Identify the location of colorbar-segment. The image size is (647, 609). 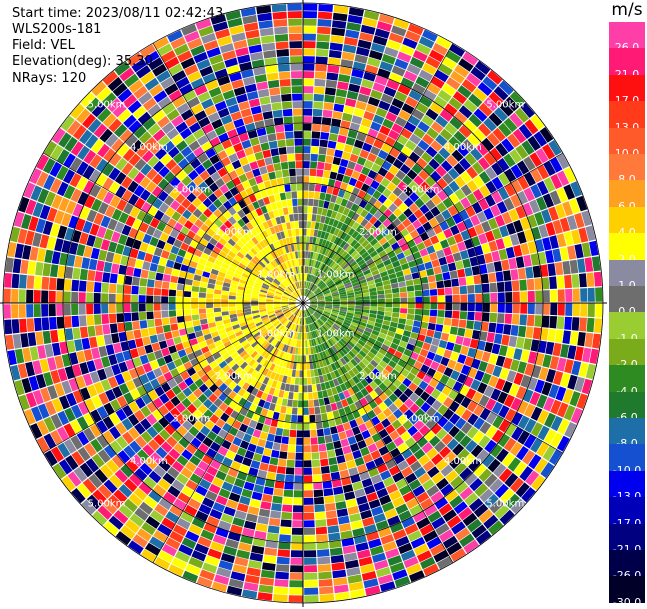
(627, 458).